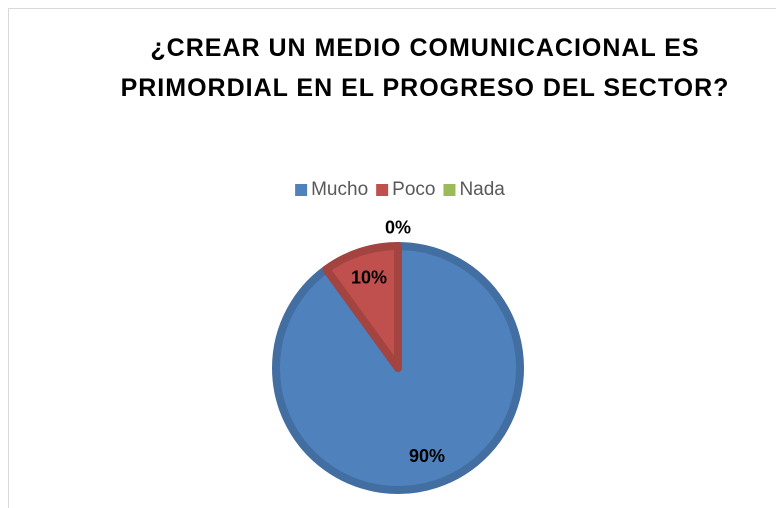  Describe the element at coordinates (413, 189) in the screenshot. I see `legend-label: Poco` at that location.